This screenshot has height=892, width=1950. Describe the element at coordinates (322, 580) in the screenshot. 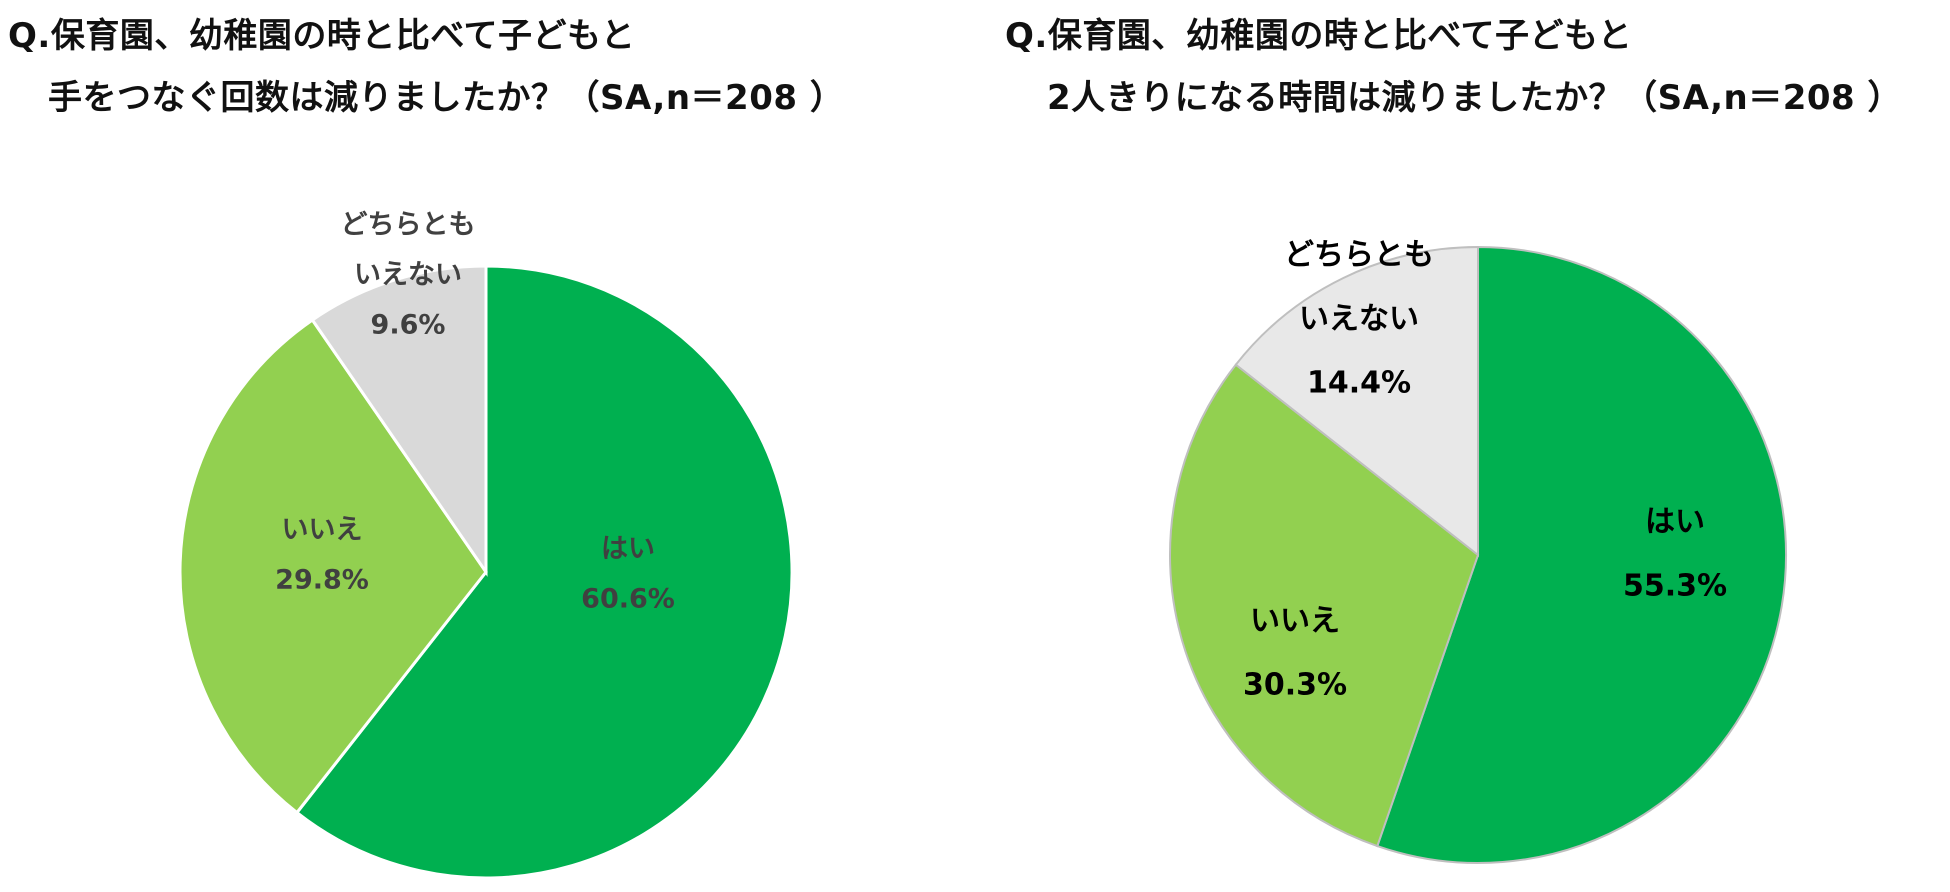

I see `slice-value-label: 29.8%` at that location.